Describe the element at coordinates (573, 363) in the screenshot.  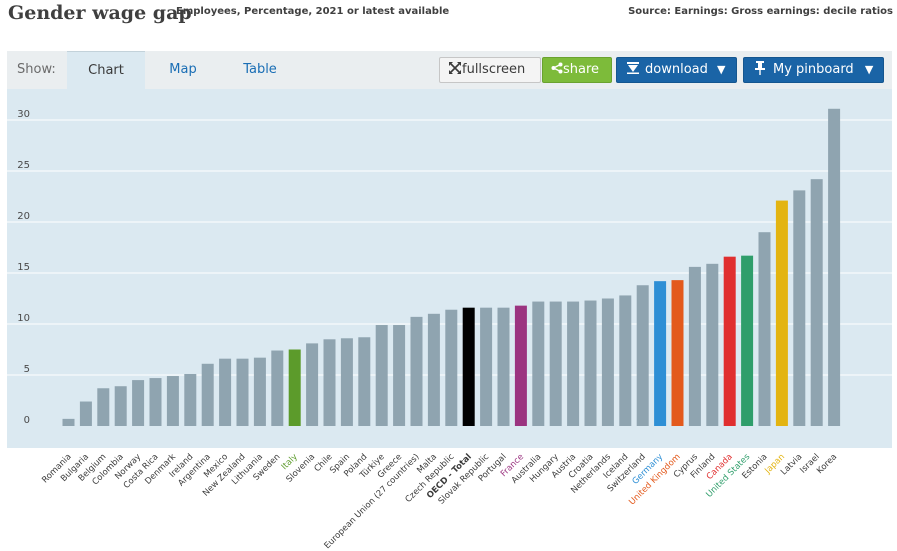
I see `bar-austria` at that location.